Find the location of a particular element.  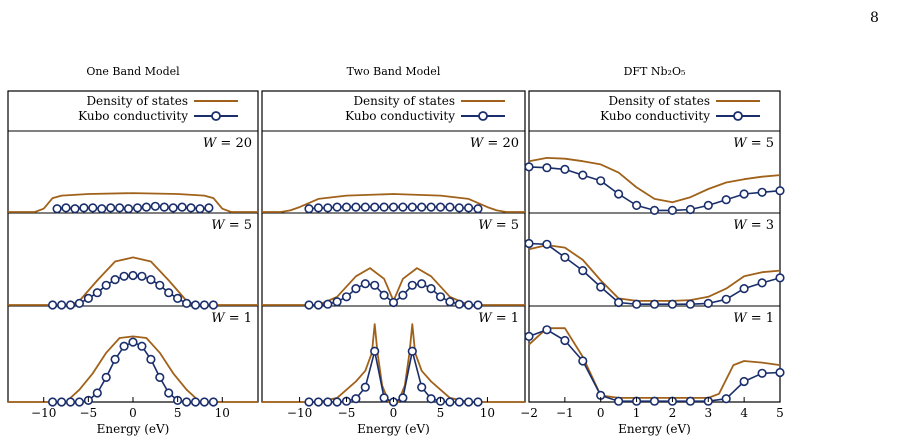

x-tick-label: 4 is located at coordinates (744, 413).